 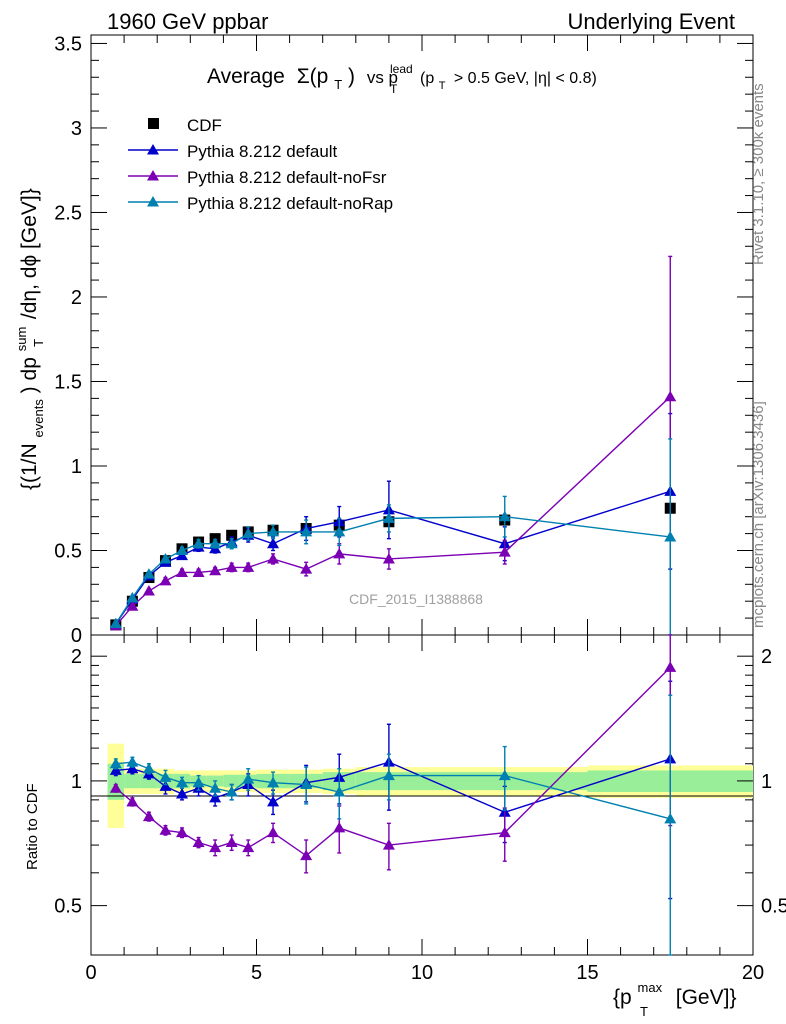 I want to click on main-y-tick-label: 3, so click(x=76, y=129).